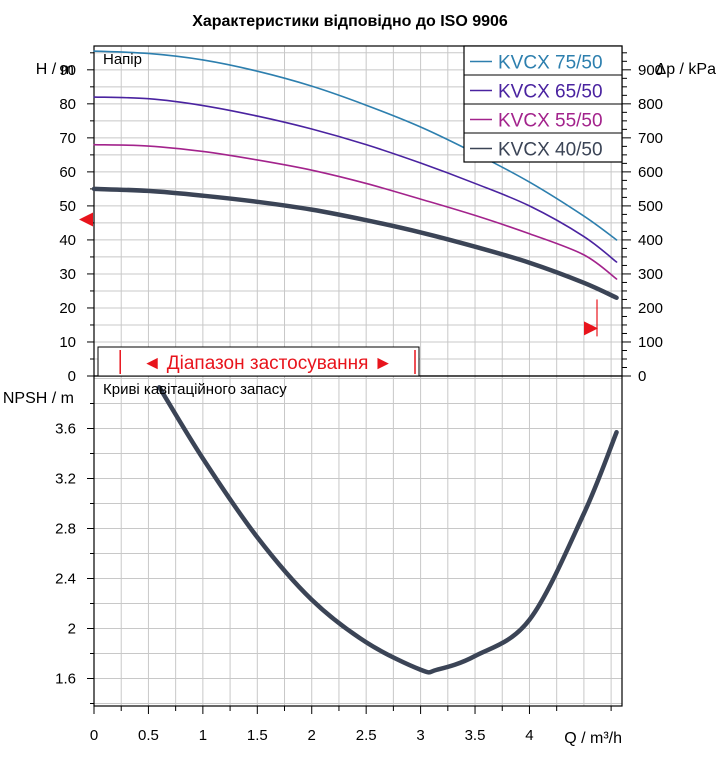 The image size is (716, 770). I want to click on head-tick-label: 50, so click(67, 206).